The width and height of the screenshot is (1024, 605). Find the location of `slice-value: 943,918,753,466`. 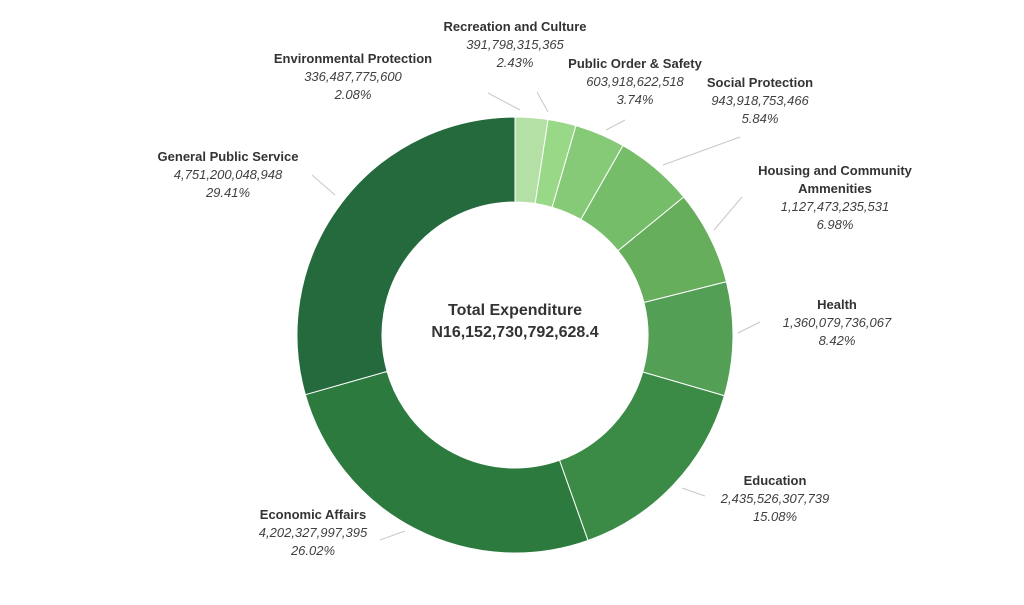

slice-value: 943,918,753,466 is located at coordinates (760, 100).